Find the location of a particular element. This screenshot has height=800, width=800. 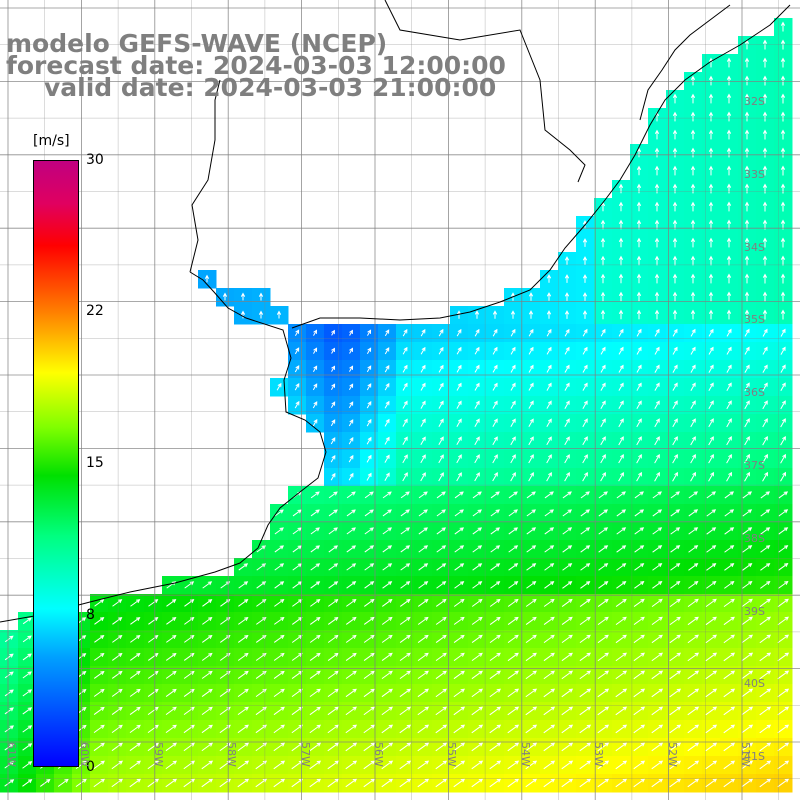

lat-label: 40S is located at coordinates (754, 684).